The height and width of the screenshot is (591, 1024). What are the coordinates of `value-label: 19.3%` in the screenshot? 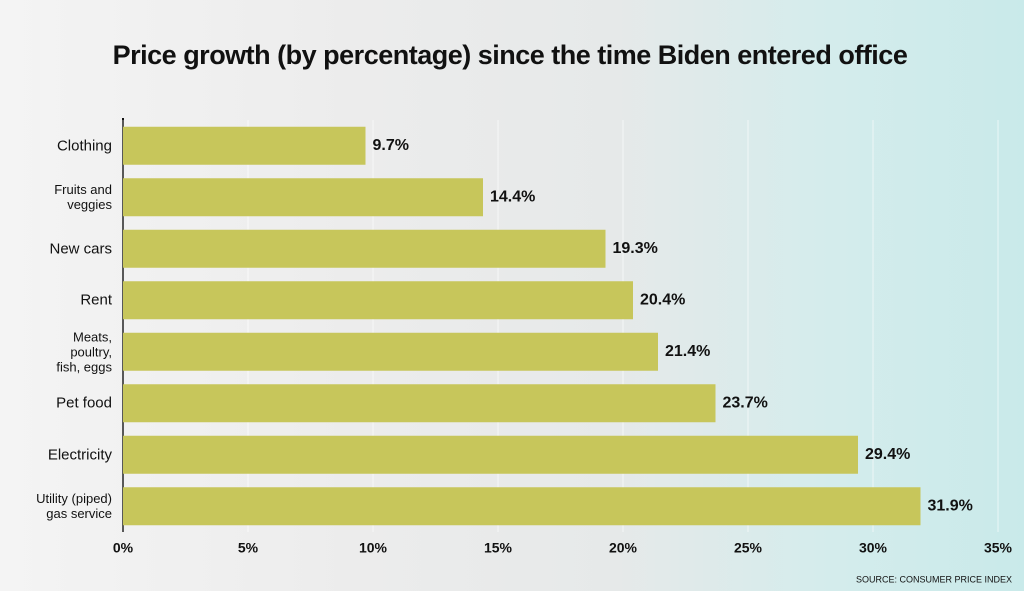 It's located at (635, 248).